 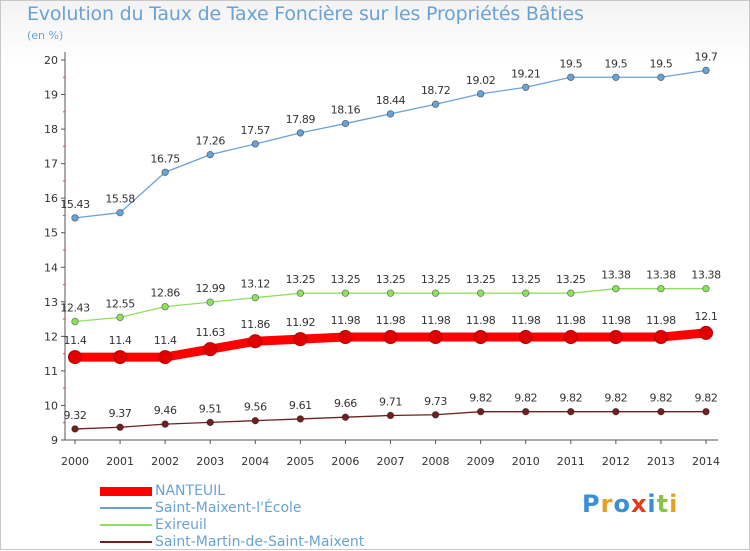 What do you see at coordinates (571, 461) in the screenshot?
I see `x-tick-label: 2011` at bounding box center [571, 461].